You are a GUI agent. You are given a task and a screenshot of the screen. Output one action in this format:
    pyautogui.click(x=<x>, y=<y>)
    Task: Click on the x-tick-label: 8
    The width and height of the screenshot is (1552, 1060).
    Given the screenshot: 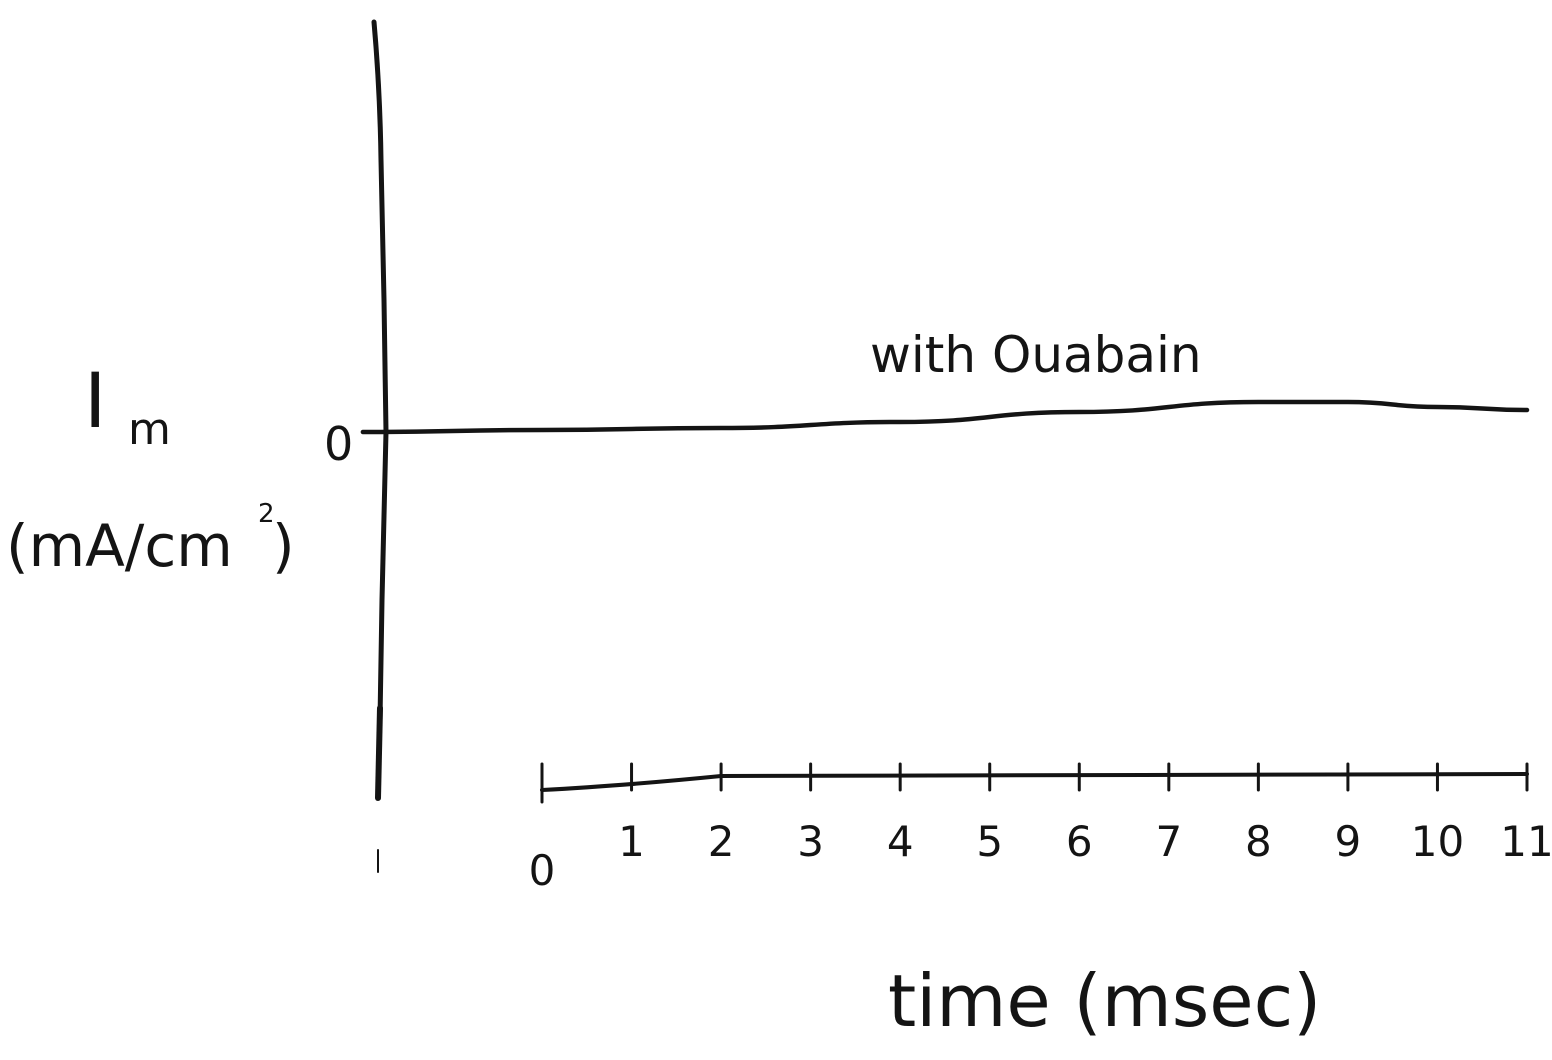 What is the action you would take?
    pyautogui.click(x=1258, y=841)
    